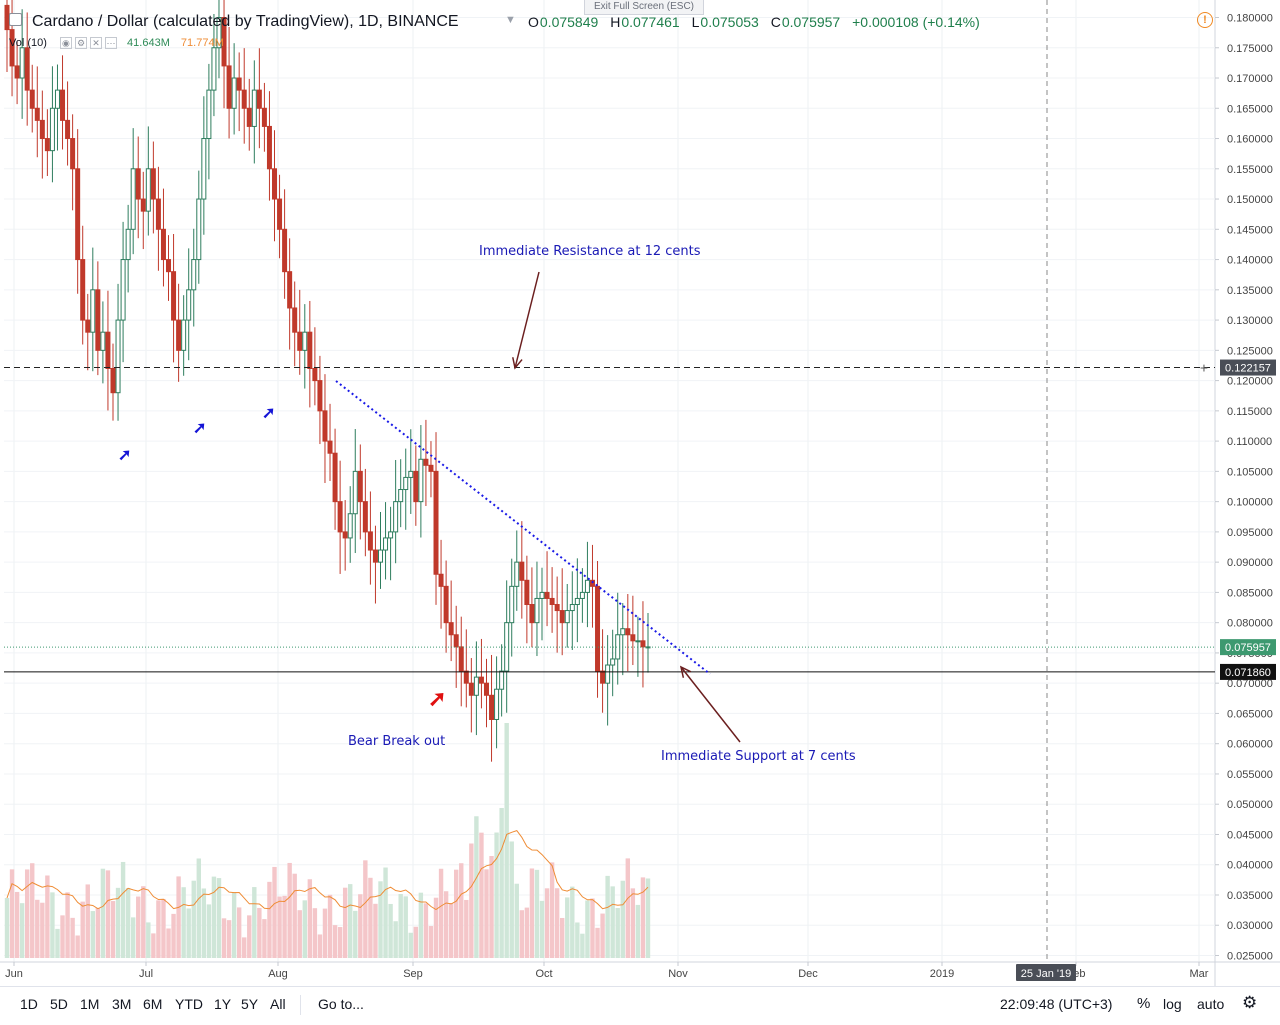 The width and height of the screenshot is (1280, 1025). What do you see at coordinates (29, 1004) in the screenshot?
I see `range-1d: 1D` at bounding box center [29, 1004].